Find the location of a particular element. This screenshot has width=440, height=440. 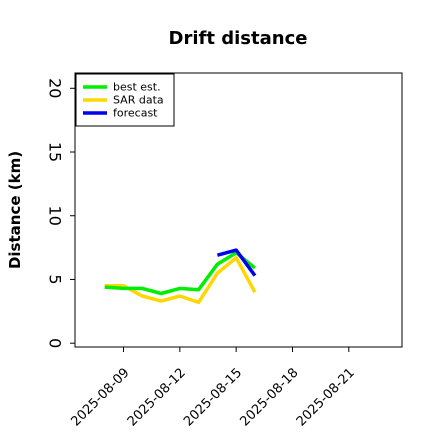

y-axis: 0 5 10 15 20 is located at coordinates (60, 213).